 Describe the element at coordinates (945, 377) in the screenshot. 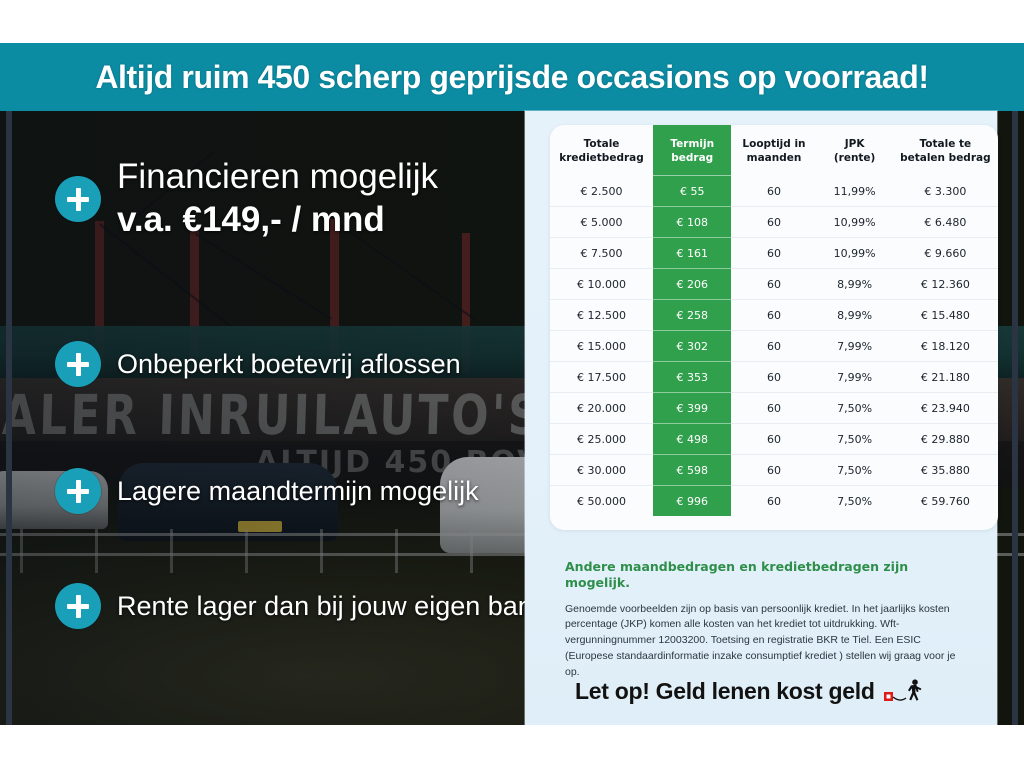

I see `table-cell: € 21.180` at that location.